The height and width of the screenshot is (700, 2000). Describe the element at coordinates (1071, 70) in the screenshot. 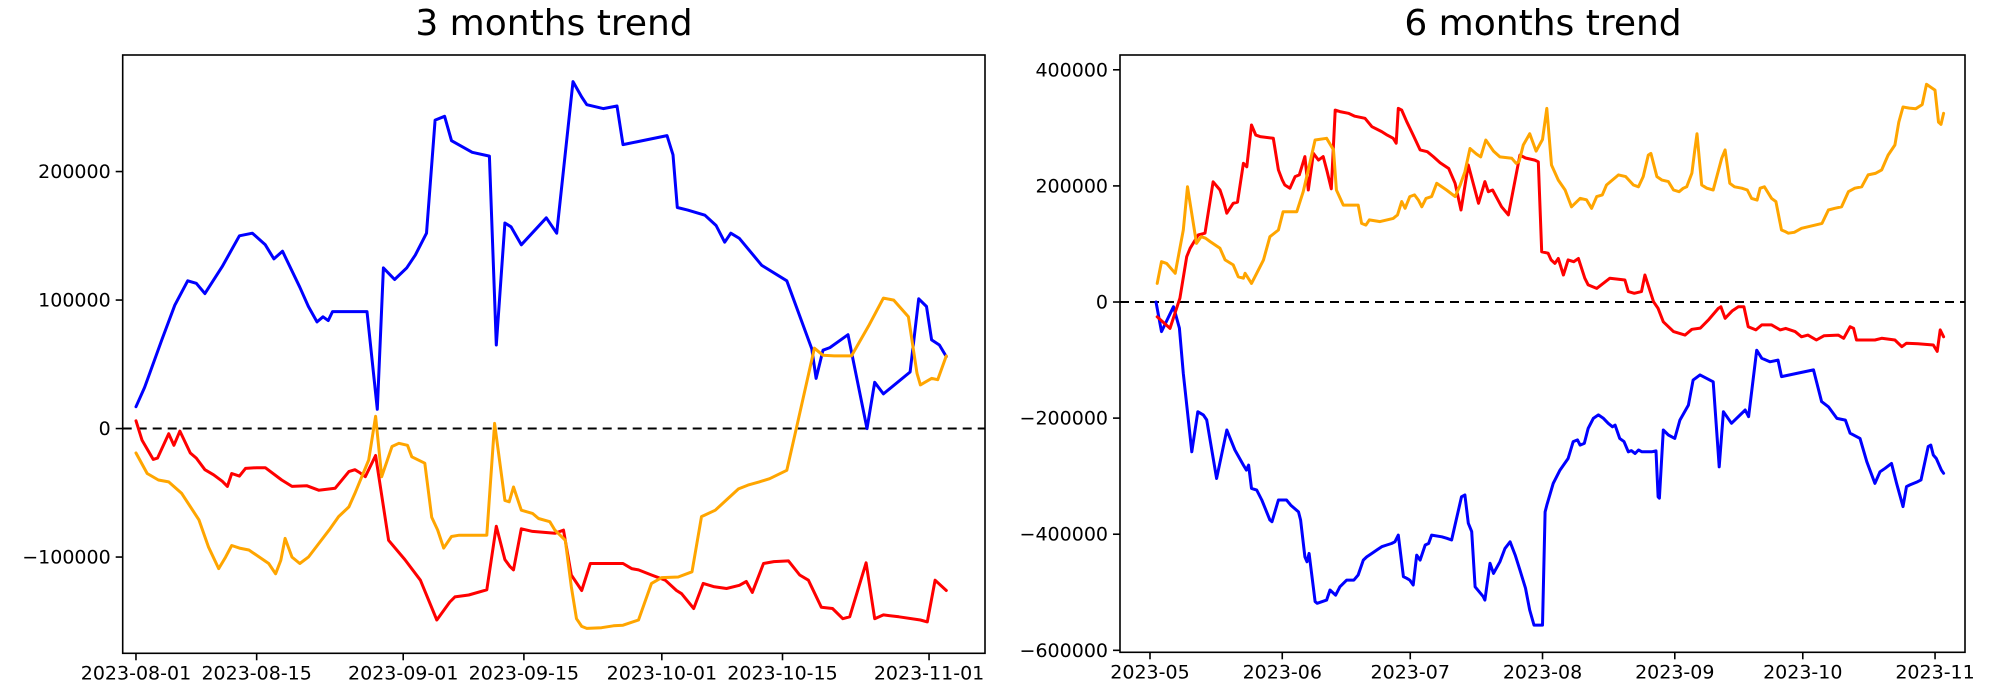

I see `y-tick-label: 400000` at that location.